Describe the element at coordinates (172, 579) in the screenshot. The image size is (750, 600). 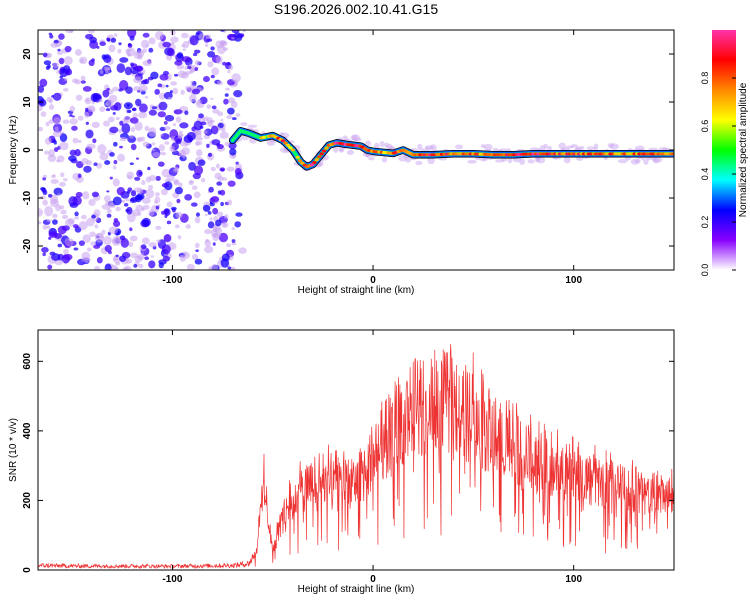
I see `x-tick-label: -100` at that location.